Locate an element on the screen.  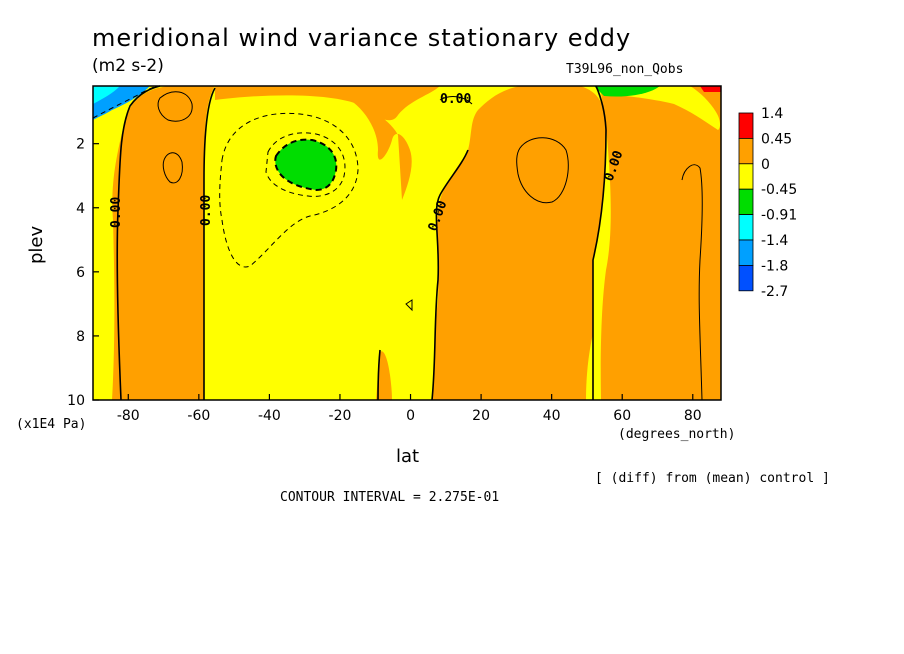
experiment-label: T39L96_non_Qobs is located at coordinates (625, 69).